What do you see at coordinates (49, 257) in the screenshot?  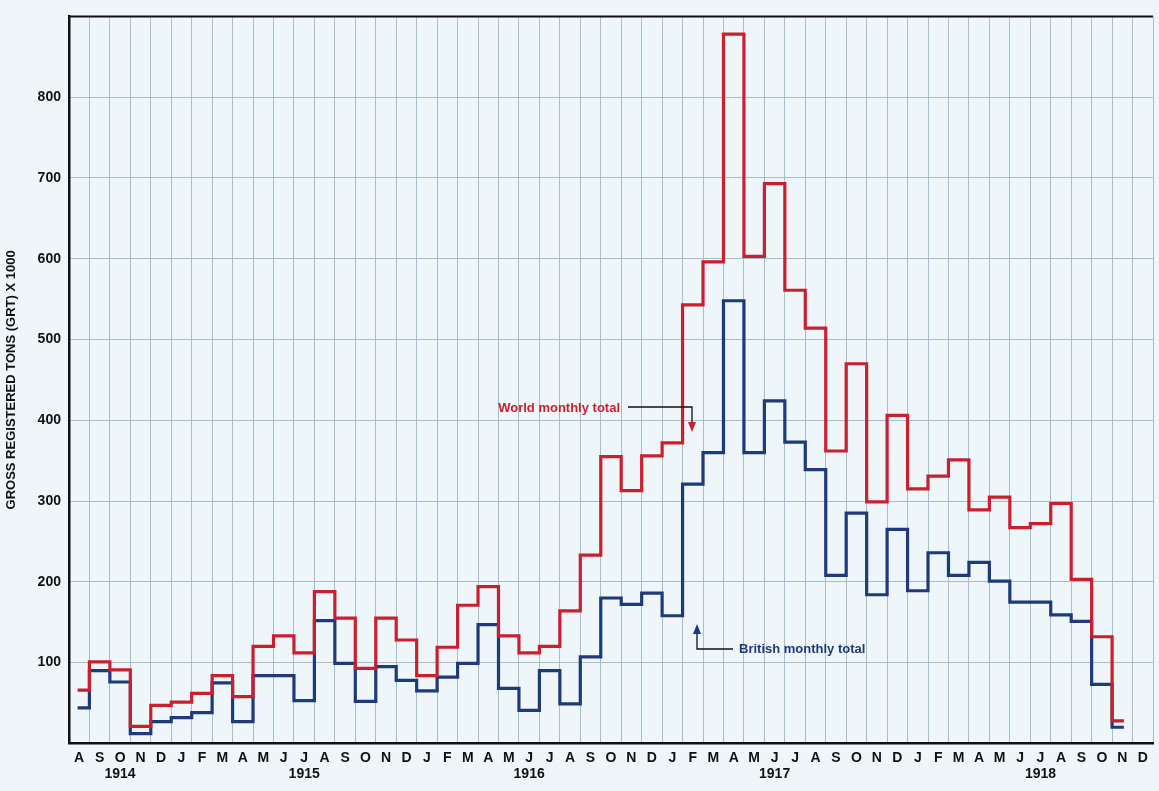 I see `y-tick-label: 600` at bounding box center [49, 257].